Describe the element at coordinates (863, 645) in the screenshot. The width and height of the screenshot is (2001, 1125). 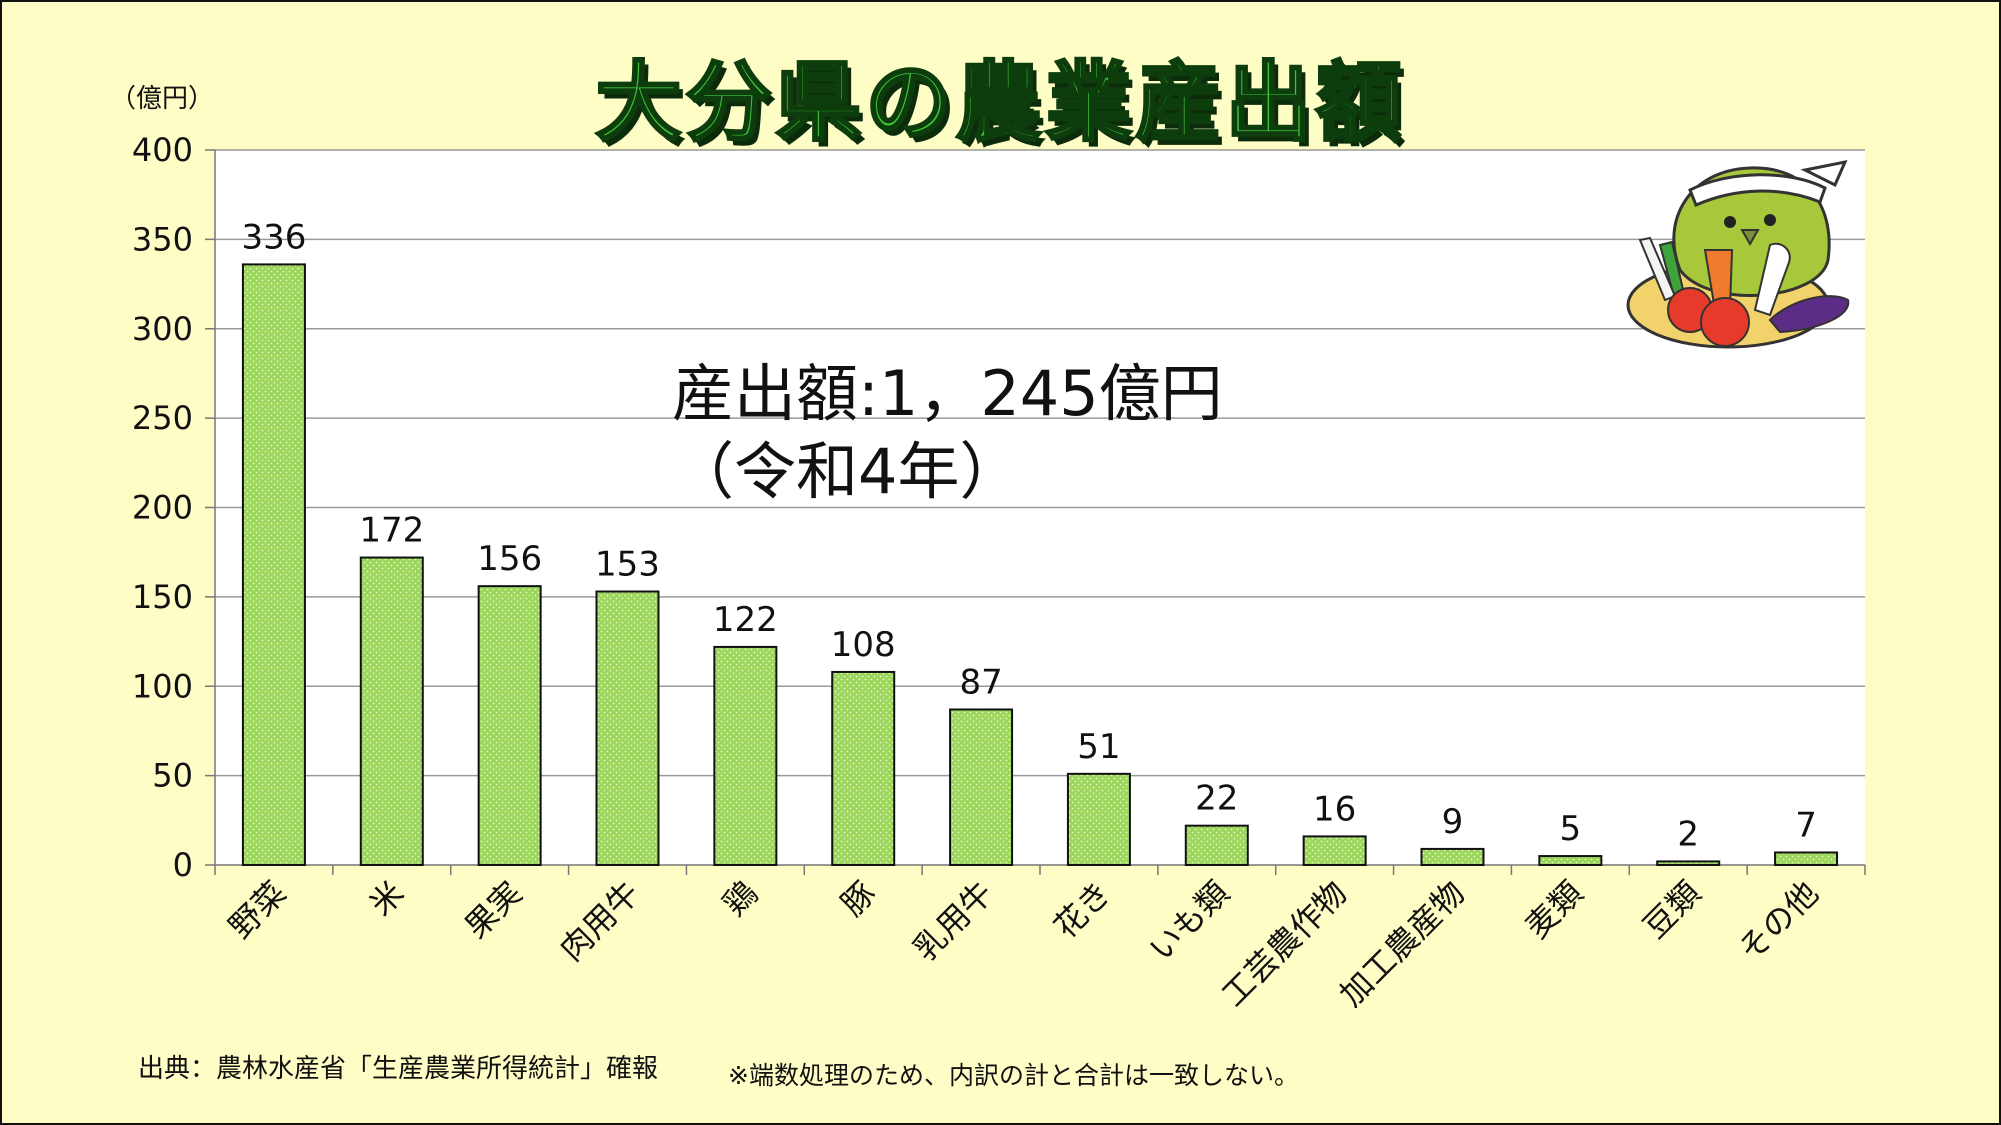
I see `data-label: 108` at that location.